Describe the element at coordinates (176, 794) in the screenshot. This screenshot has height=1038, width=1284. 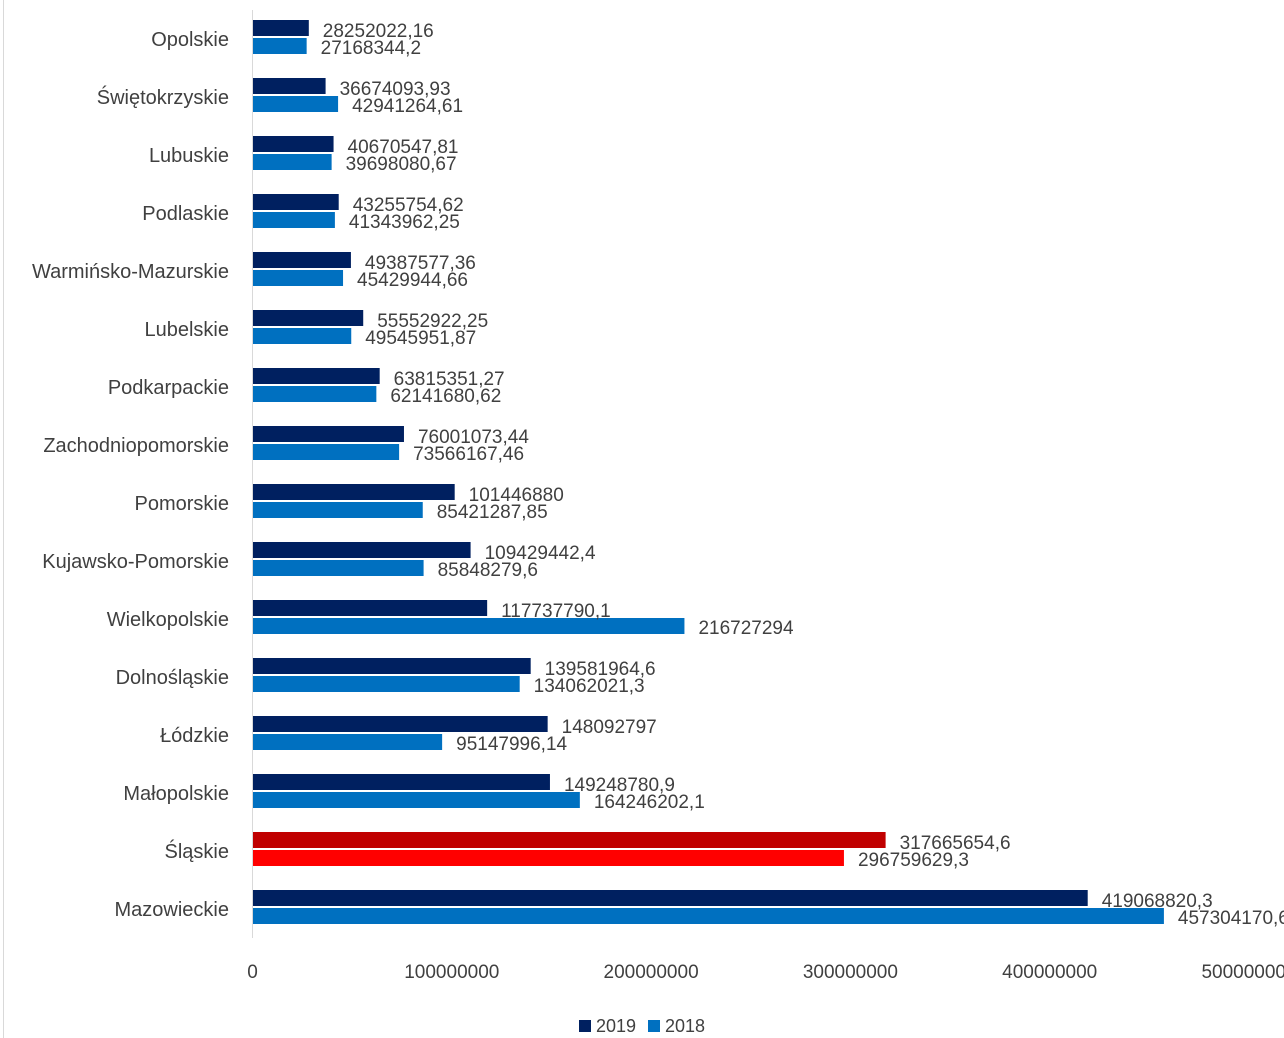
I see `category-label-malopolskie: Małopolskie` at that location.